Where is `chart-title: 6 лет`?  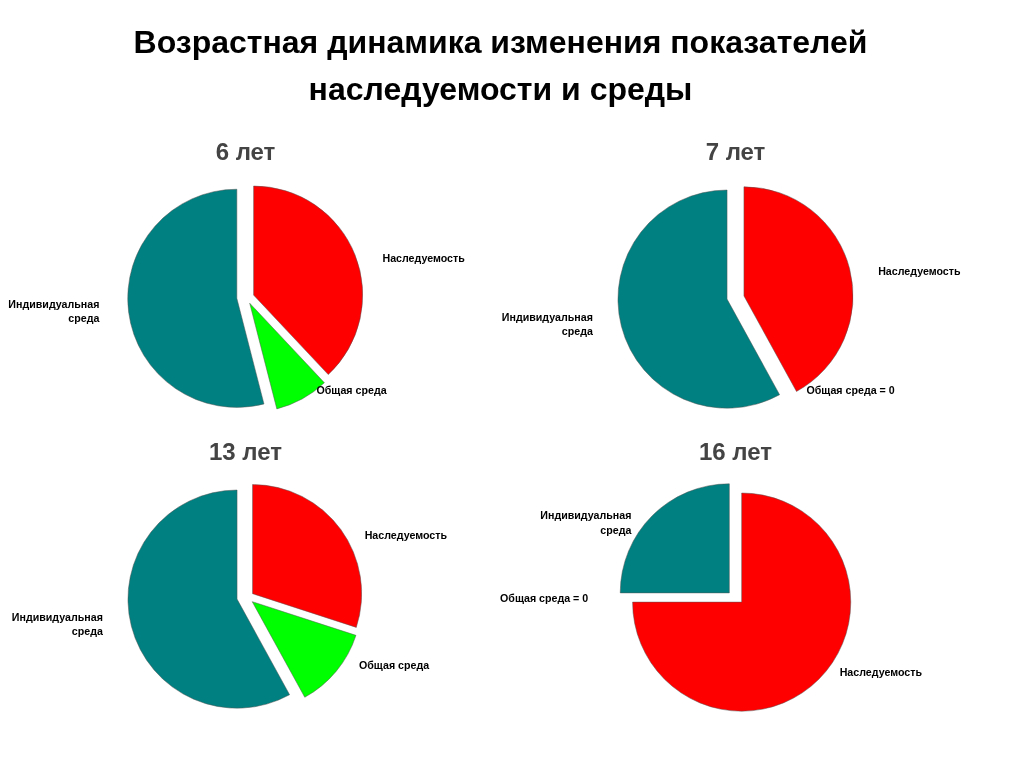
chart-title: 6 лет is located at coordinates (245, 151).